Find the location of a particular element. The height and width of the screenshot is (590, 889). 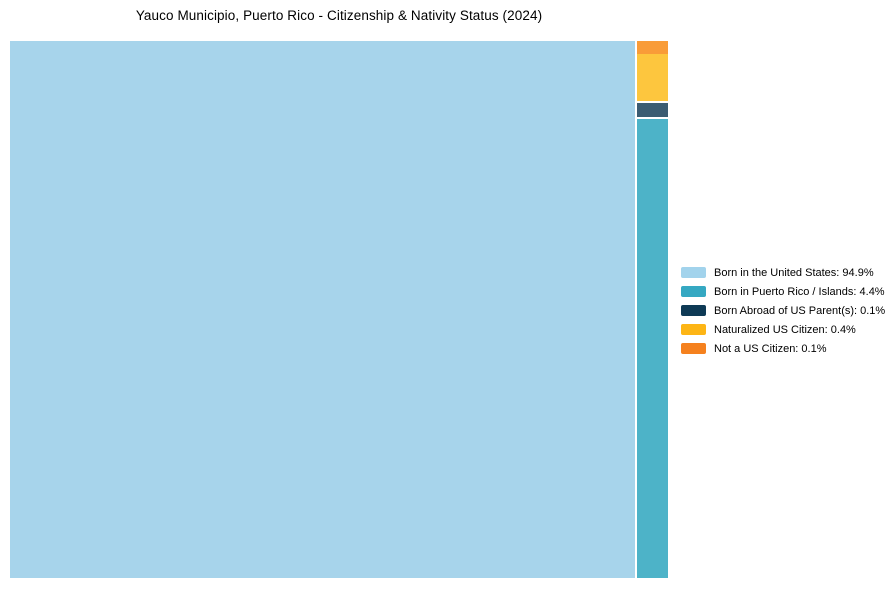

legend-label: Naturalized US Citizen: 0.4% is located at coordinates (785, 329).